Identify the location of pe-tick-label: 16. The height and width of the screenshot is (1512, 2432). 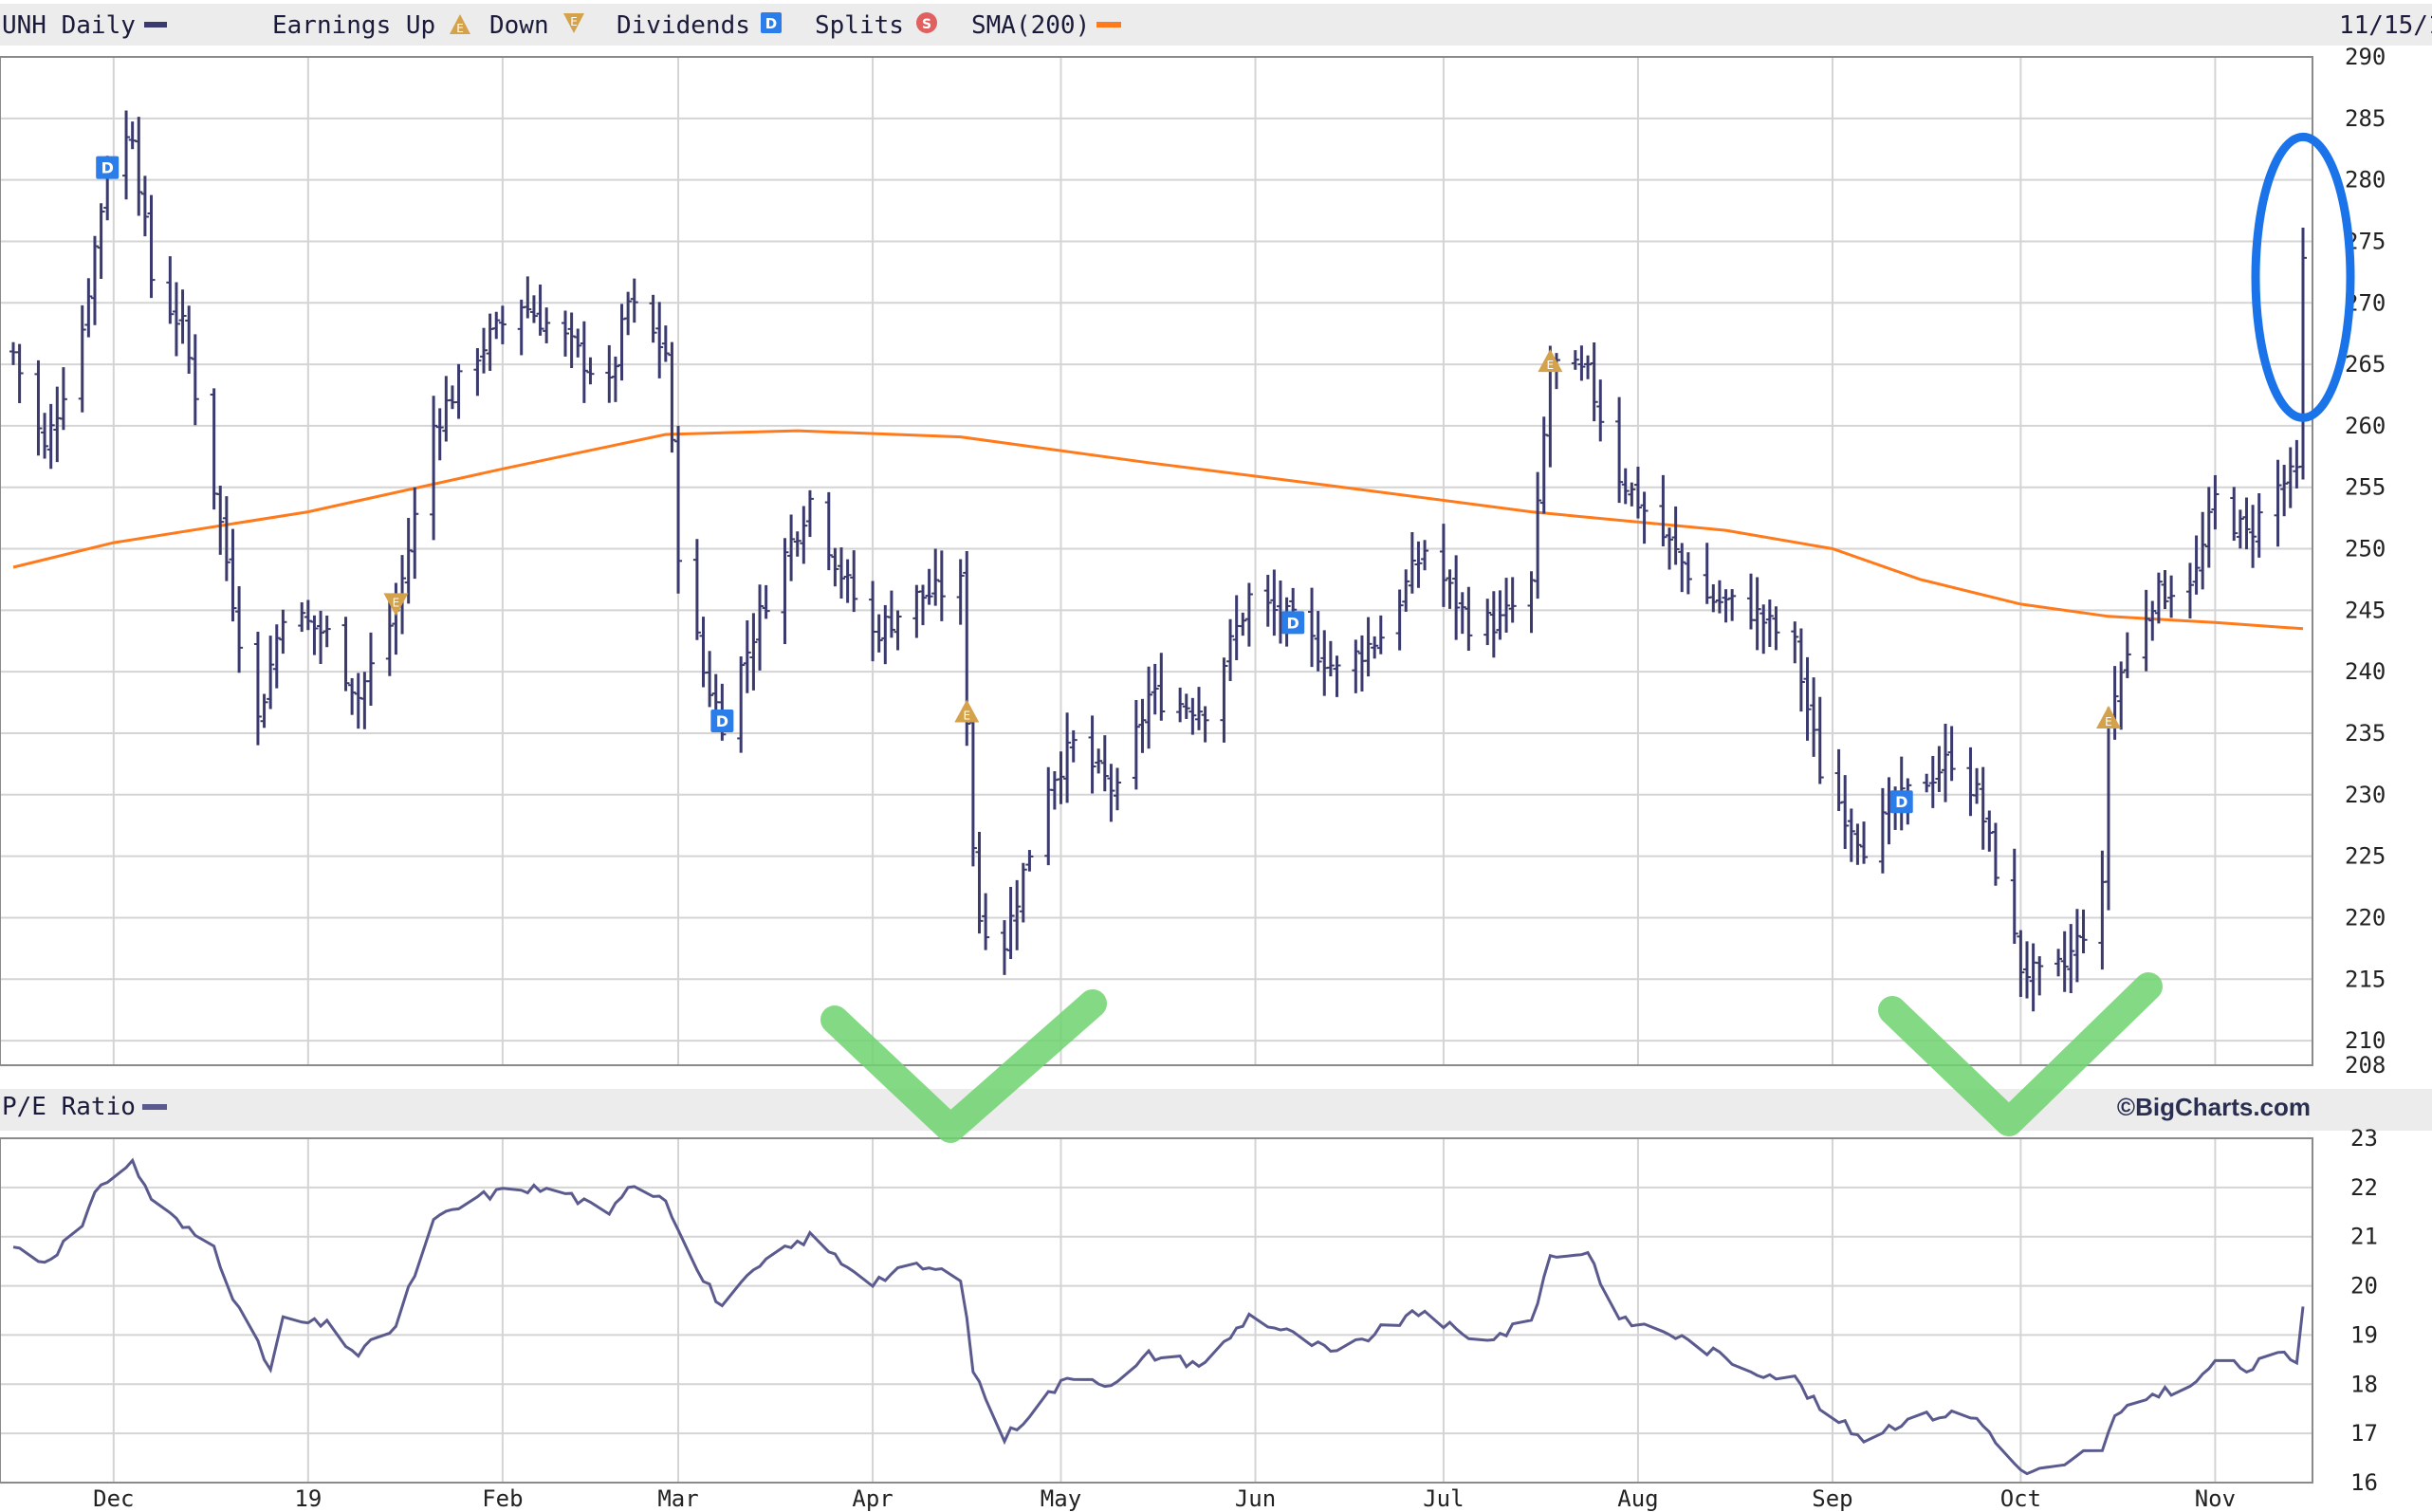
(2364, 1482).